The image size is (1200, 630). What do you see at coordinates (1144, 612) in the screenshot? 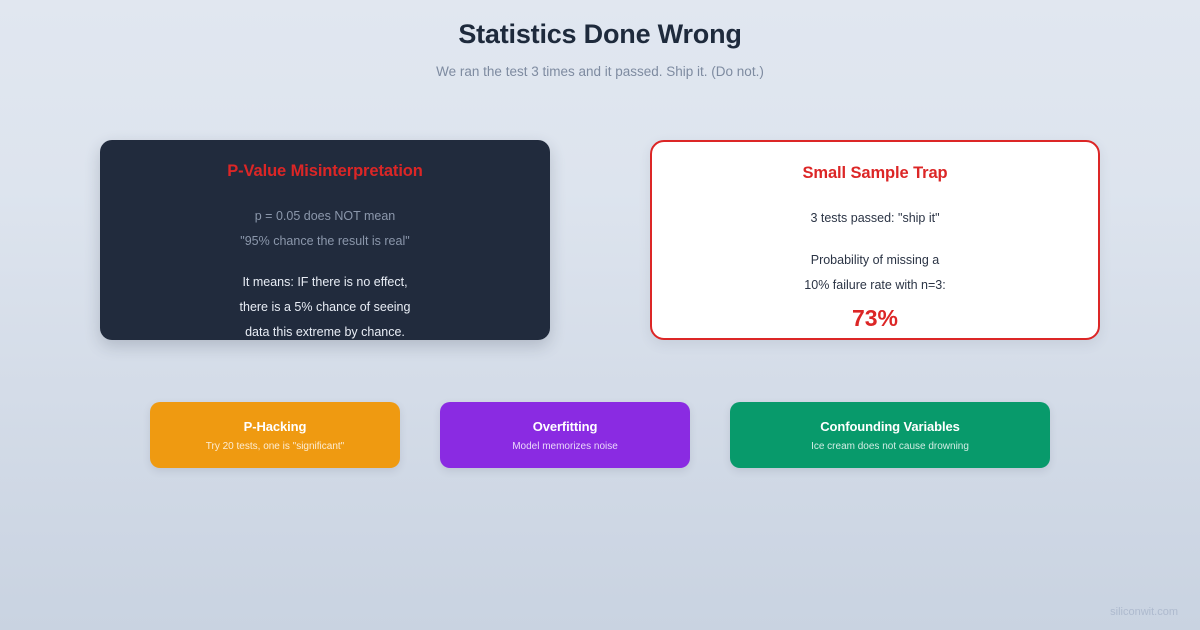
I see `site-watermark: siliconwit.com` at bounding box center [1144, 612].